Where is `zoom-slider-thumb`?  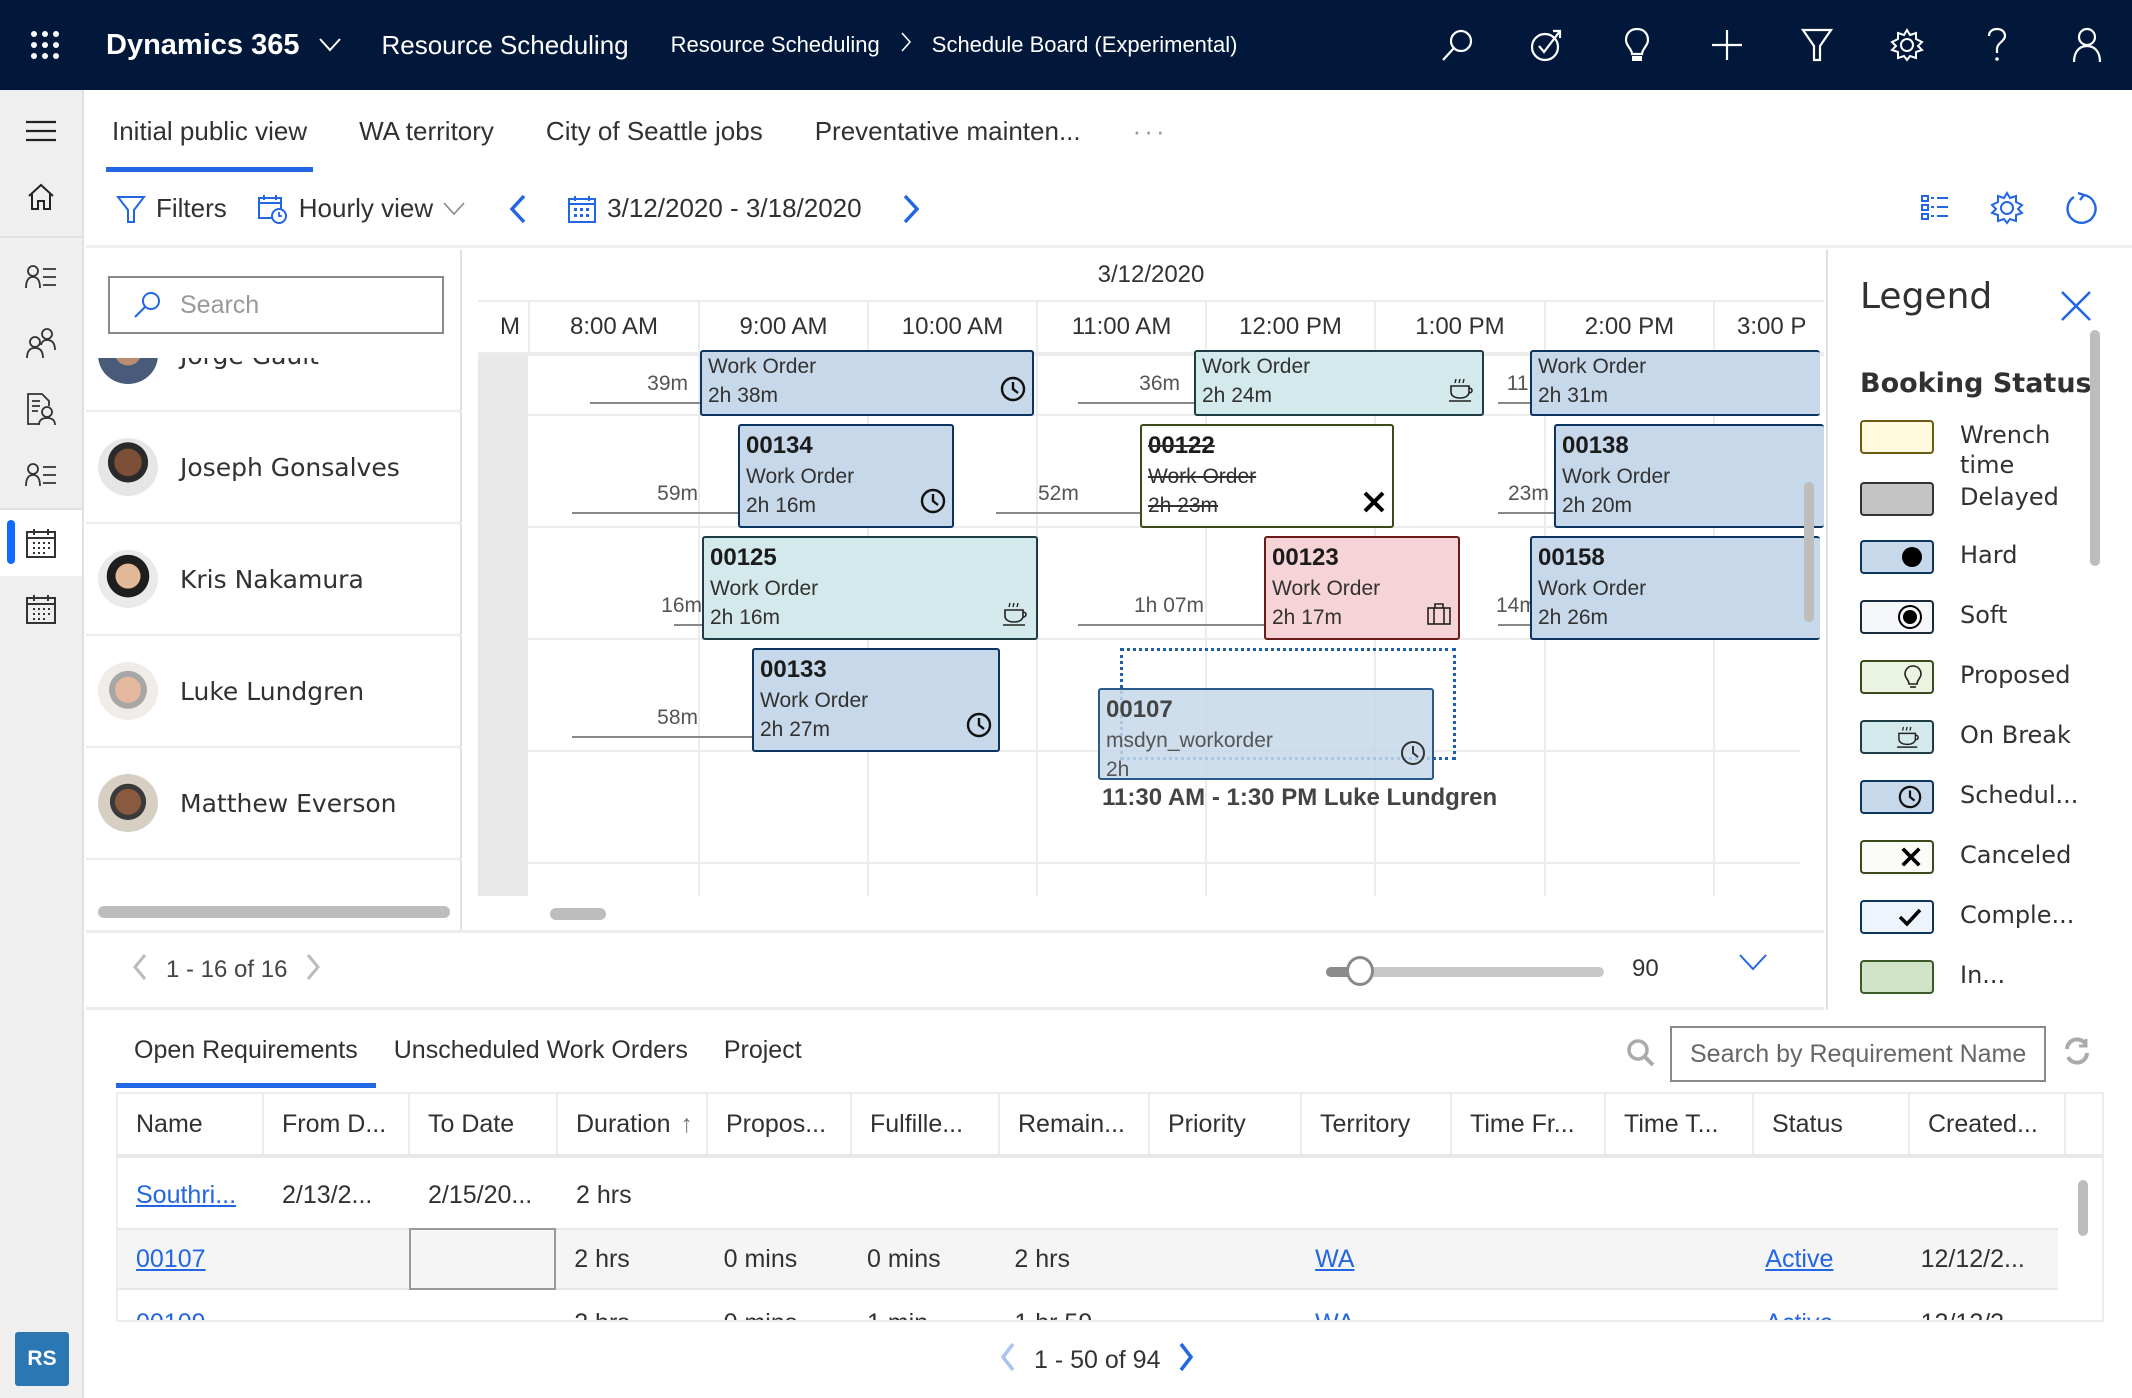 zoom-slider-thumb is located at coordinates (1360, 971).